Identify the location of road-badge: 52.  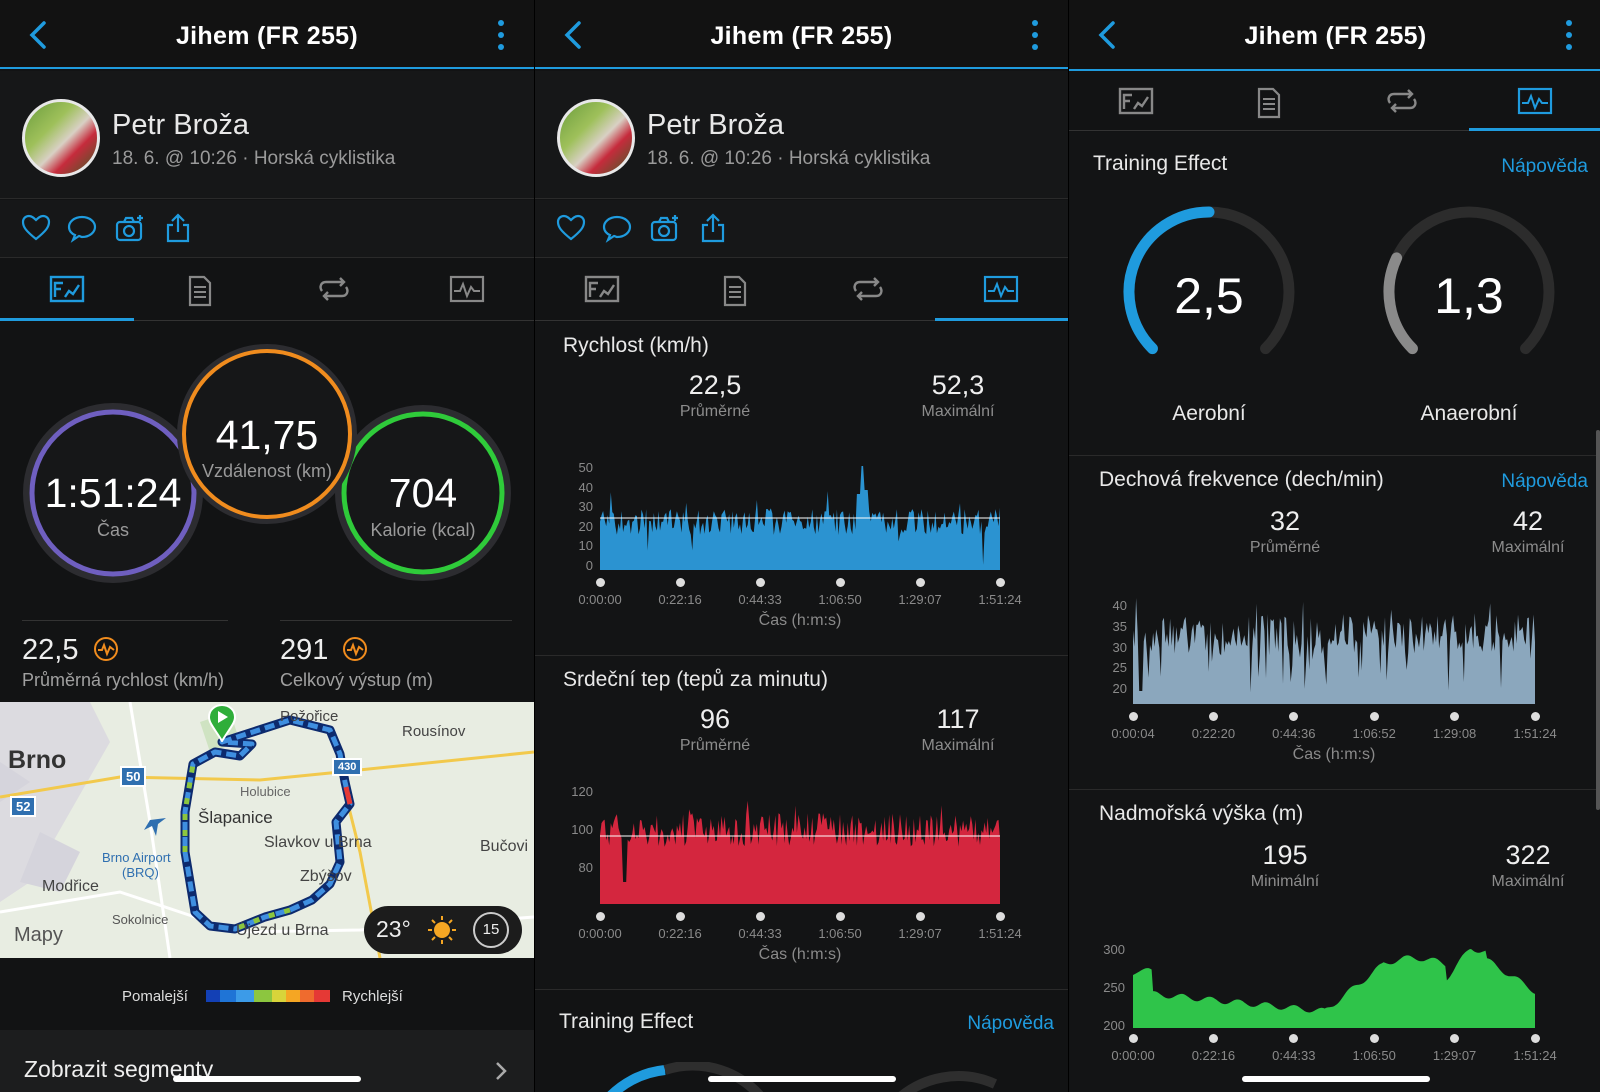
(23, 806).